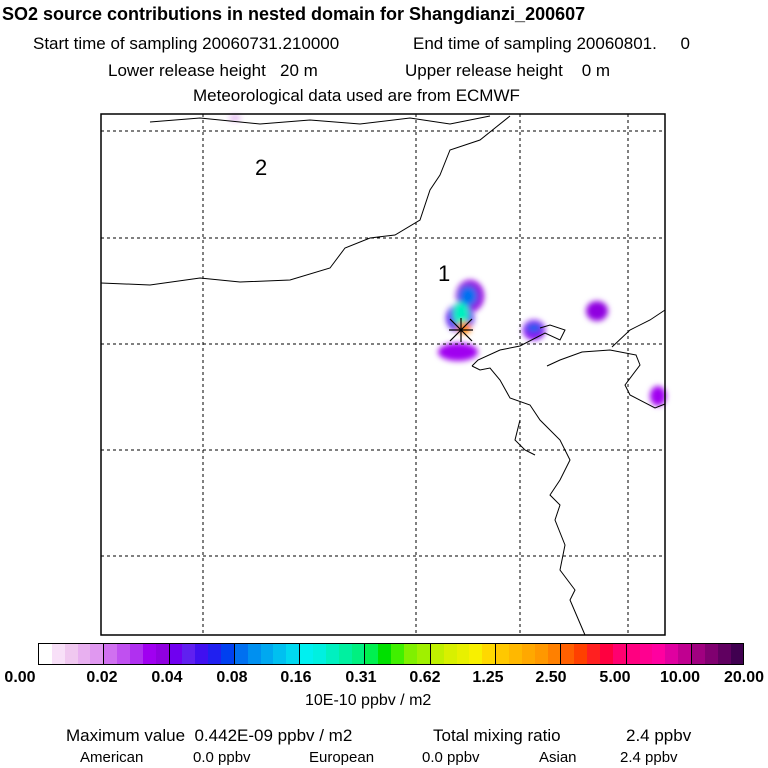 Image resolution: width=768 pixels, height=768 pixels. Describe the element at coordinates (659, 735) in the screenshot. I see `total-mixing-ratio-value: 2.4 ppbv` at that location.